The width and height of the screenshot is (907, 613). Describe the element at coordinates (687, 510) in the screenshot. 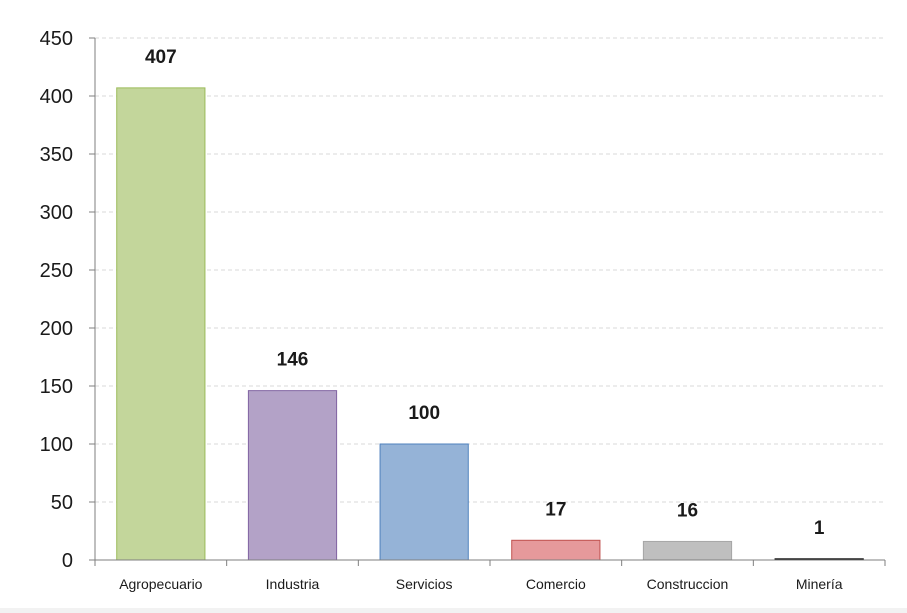

I see `data-label: 16` at that location.